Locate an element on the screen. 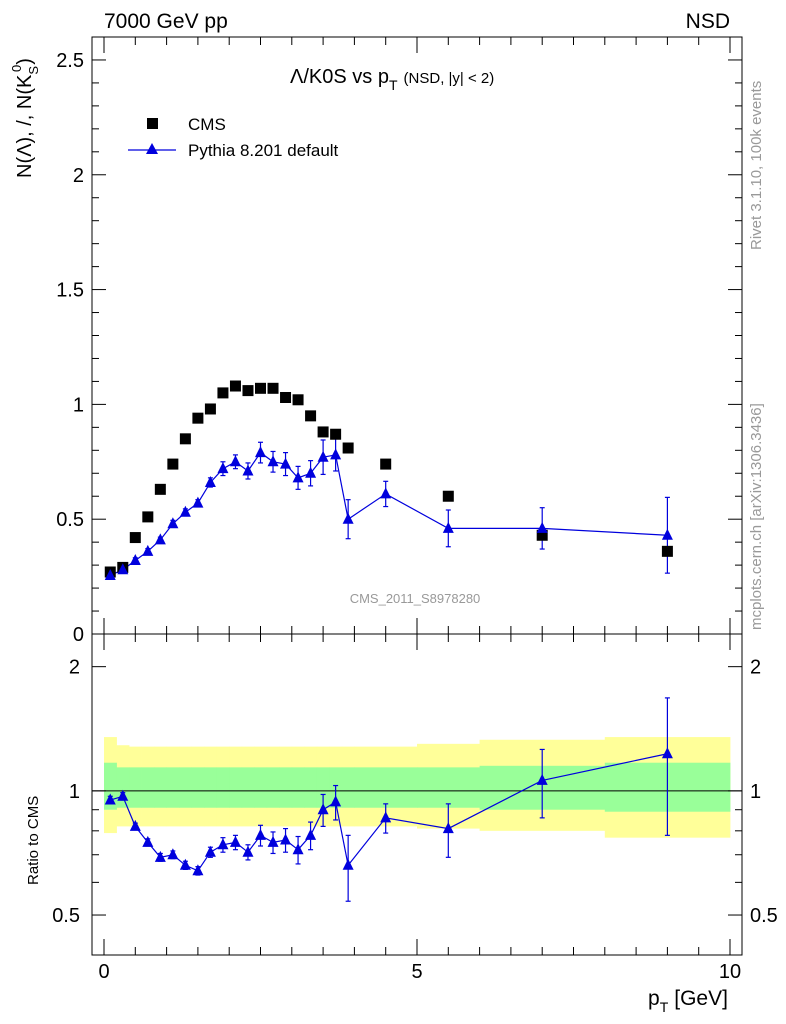  ratio-y-tick-label-right: 0.5 is located at coordinates (764, 916).